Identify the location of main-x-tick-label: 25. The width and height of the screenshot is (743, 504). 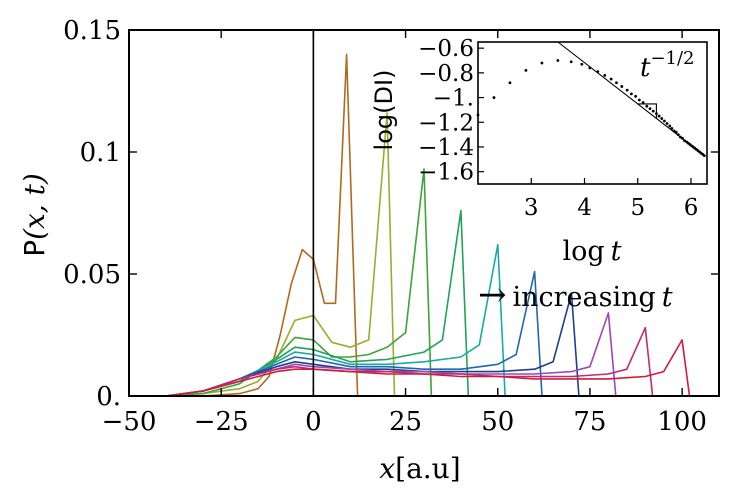
(405, 422).